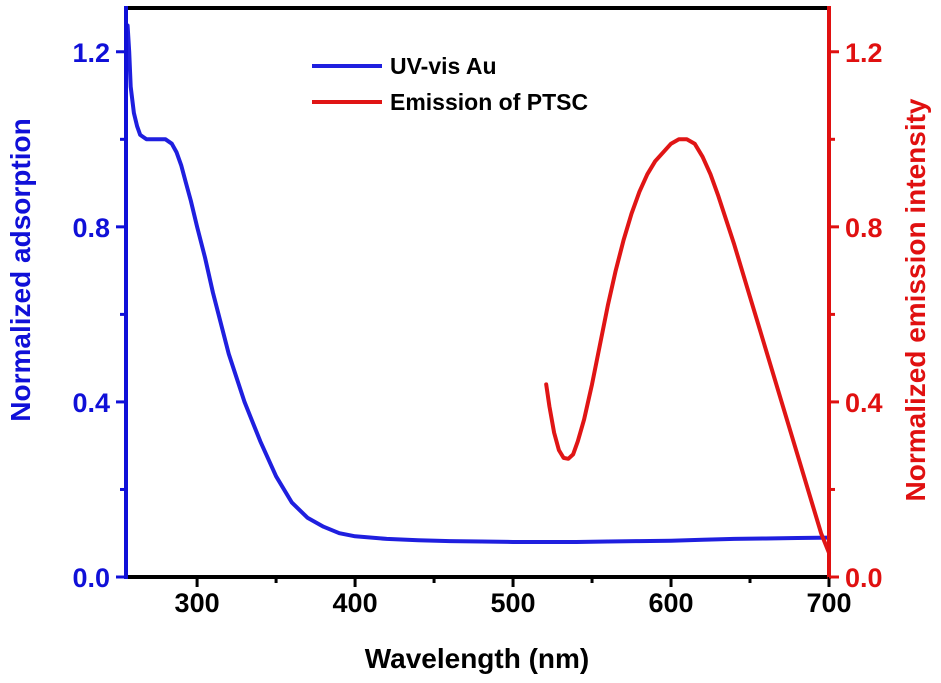 The width and height of the screenshot is (941, 683). Describe the element at coordinates (864, 578) in the screenshot. I see `right-y-tick-label: 0.0` at that location.